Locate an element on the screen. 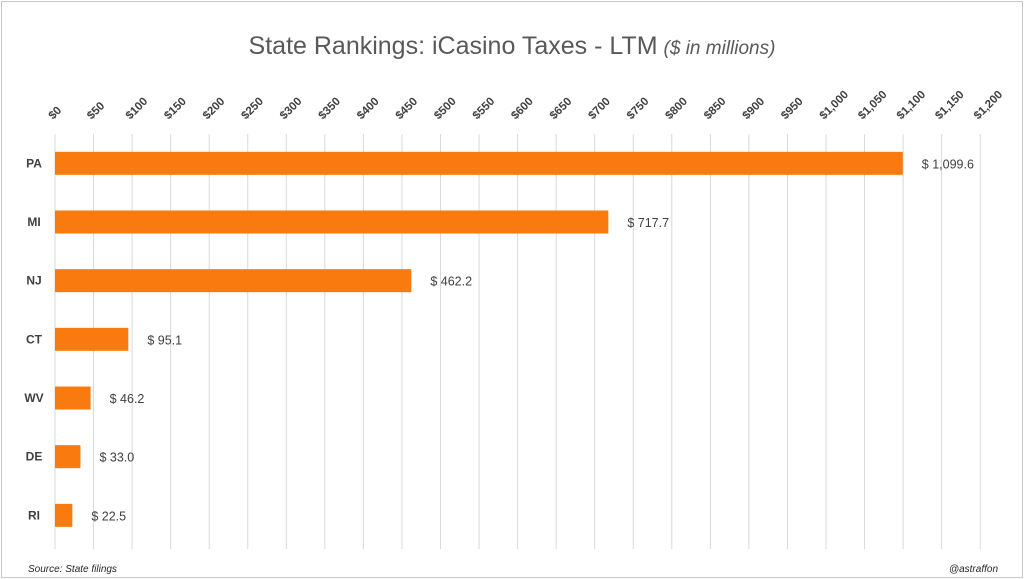 This screenshot has height=579, width=1024. data-label: $ 1,099.6 is located at coordinates (948, 164).